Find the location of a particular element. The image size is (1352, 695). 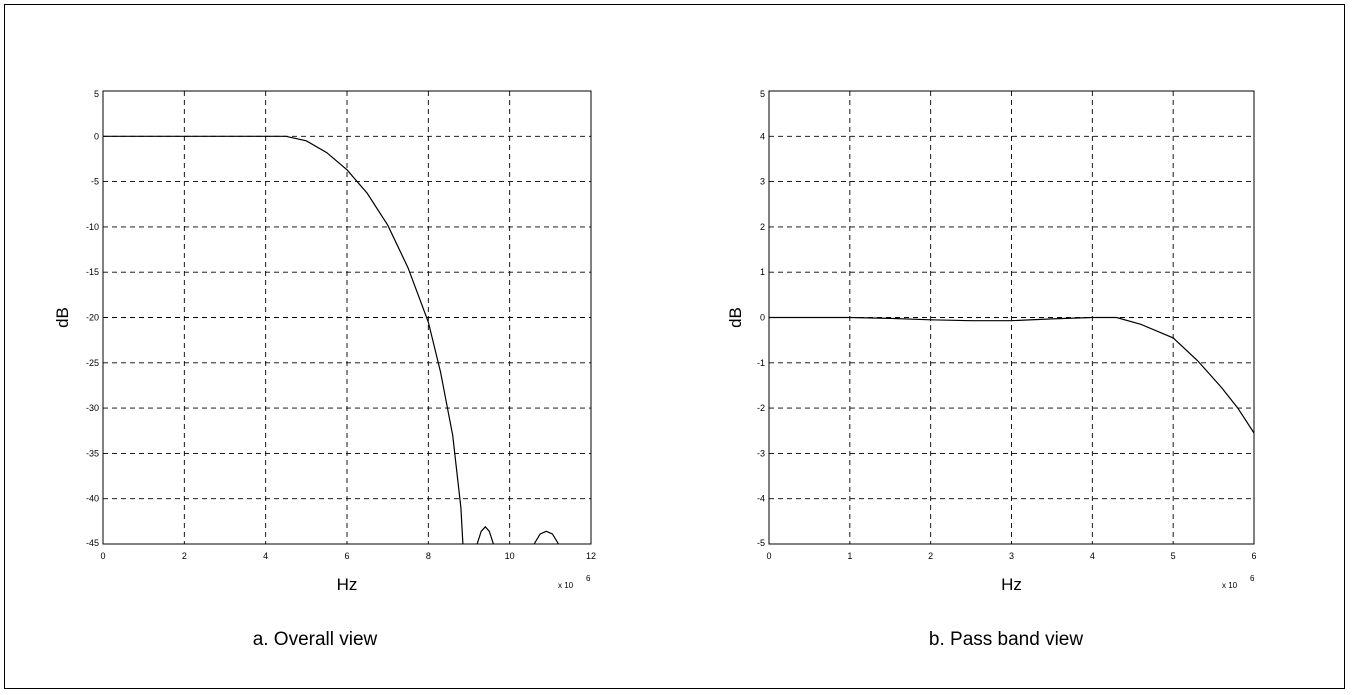

passband-y-tick-label: -2 is located at coordinates (761, 408).